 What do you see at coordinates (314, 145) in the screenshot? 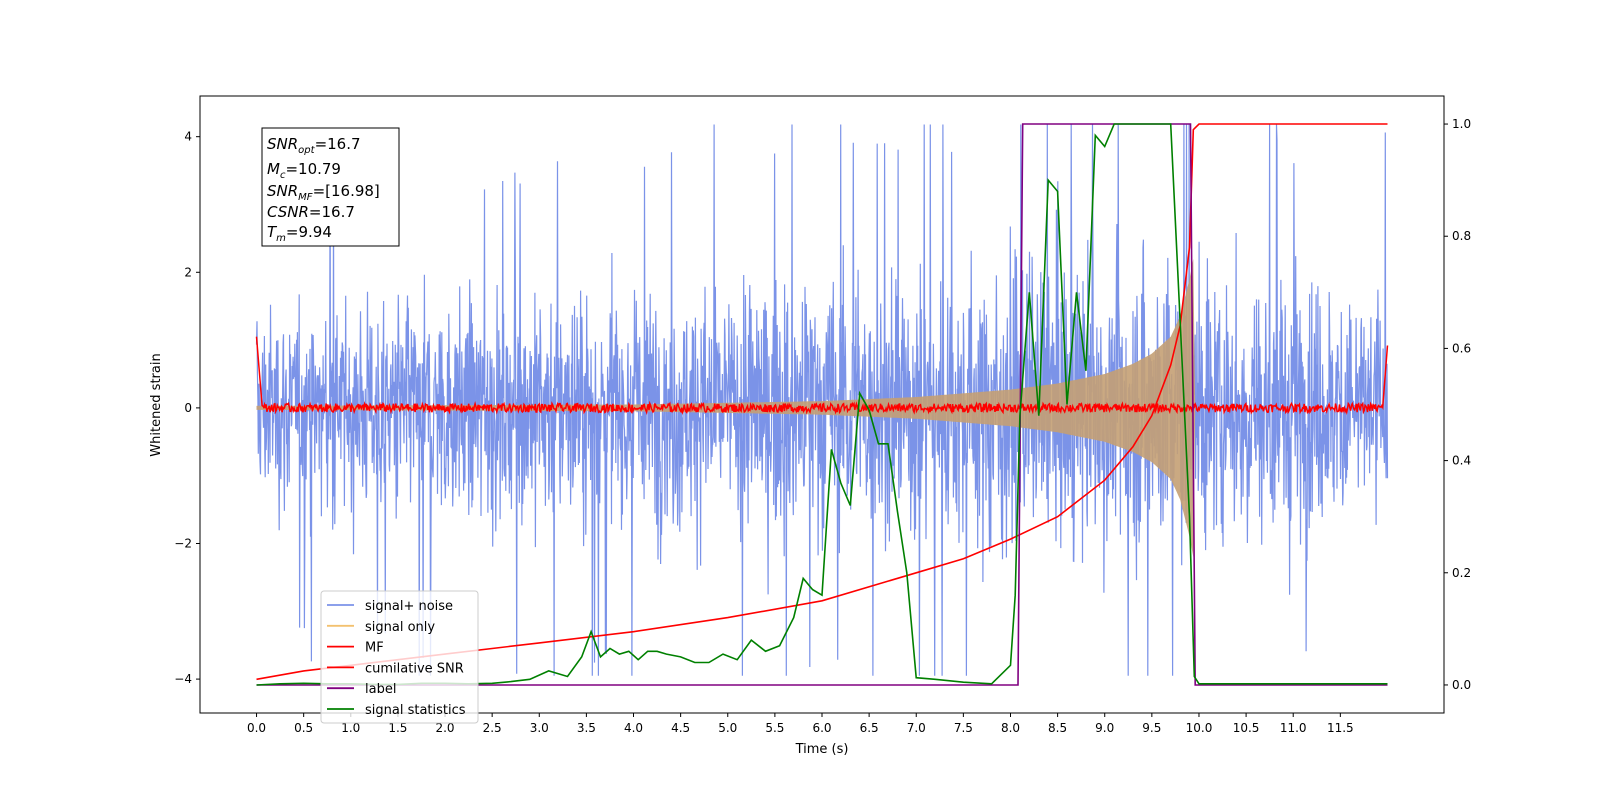
I see `annotation-snr-opt: SNRopt=16.7` at bounding box center [314, 145].